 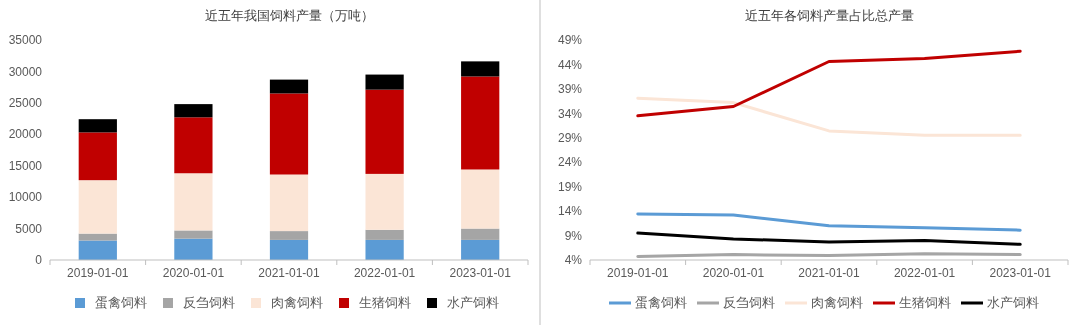 I want to click on chart-title: 近五年我国饲料产量（万吨）, so click(x=289, y=15).